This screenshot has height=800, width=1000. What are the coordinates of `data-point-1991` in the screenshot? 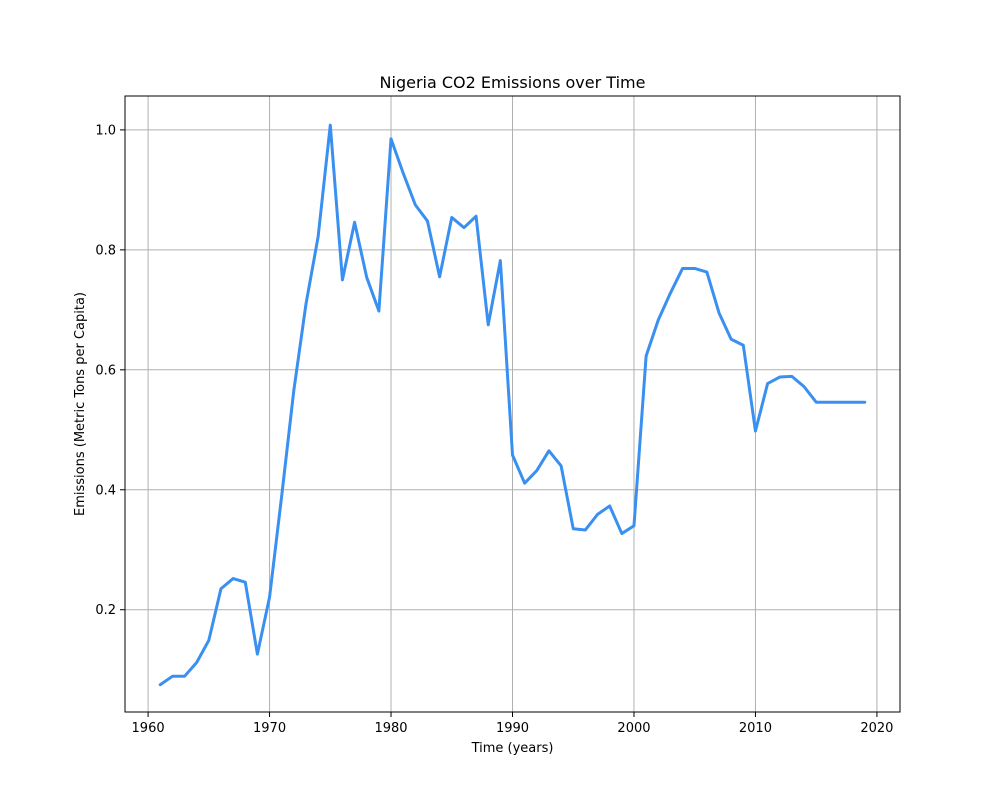 It's located at (524, 483).